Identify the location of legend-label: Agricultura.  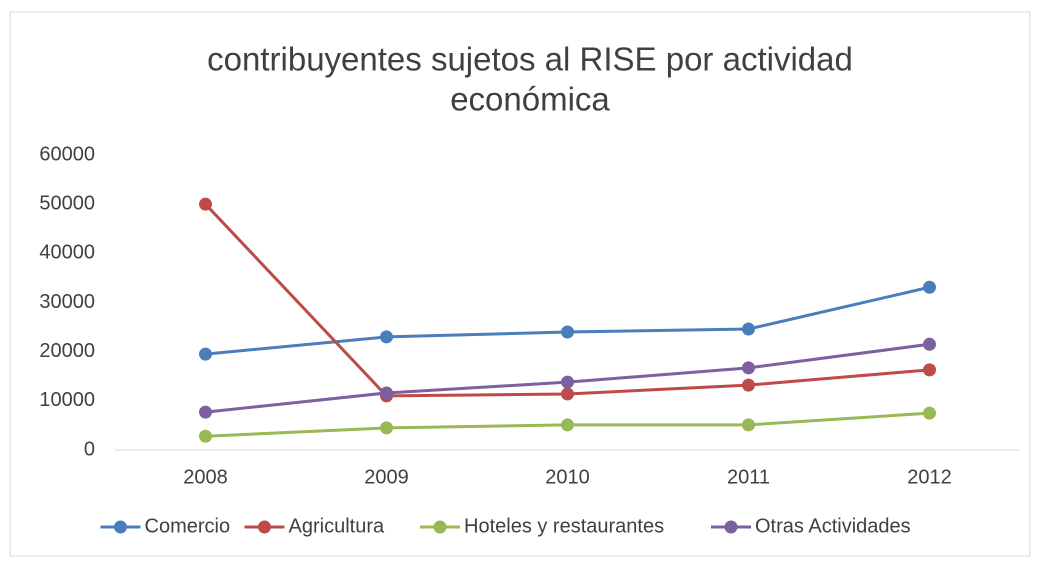
(337, 526).